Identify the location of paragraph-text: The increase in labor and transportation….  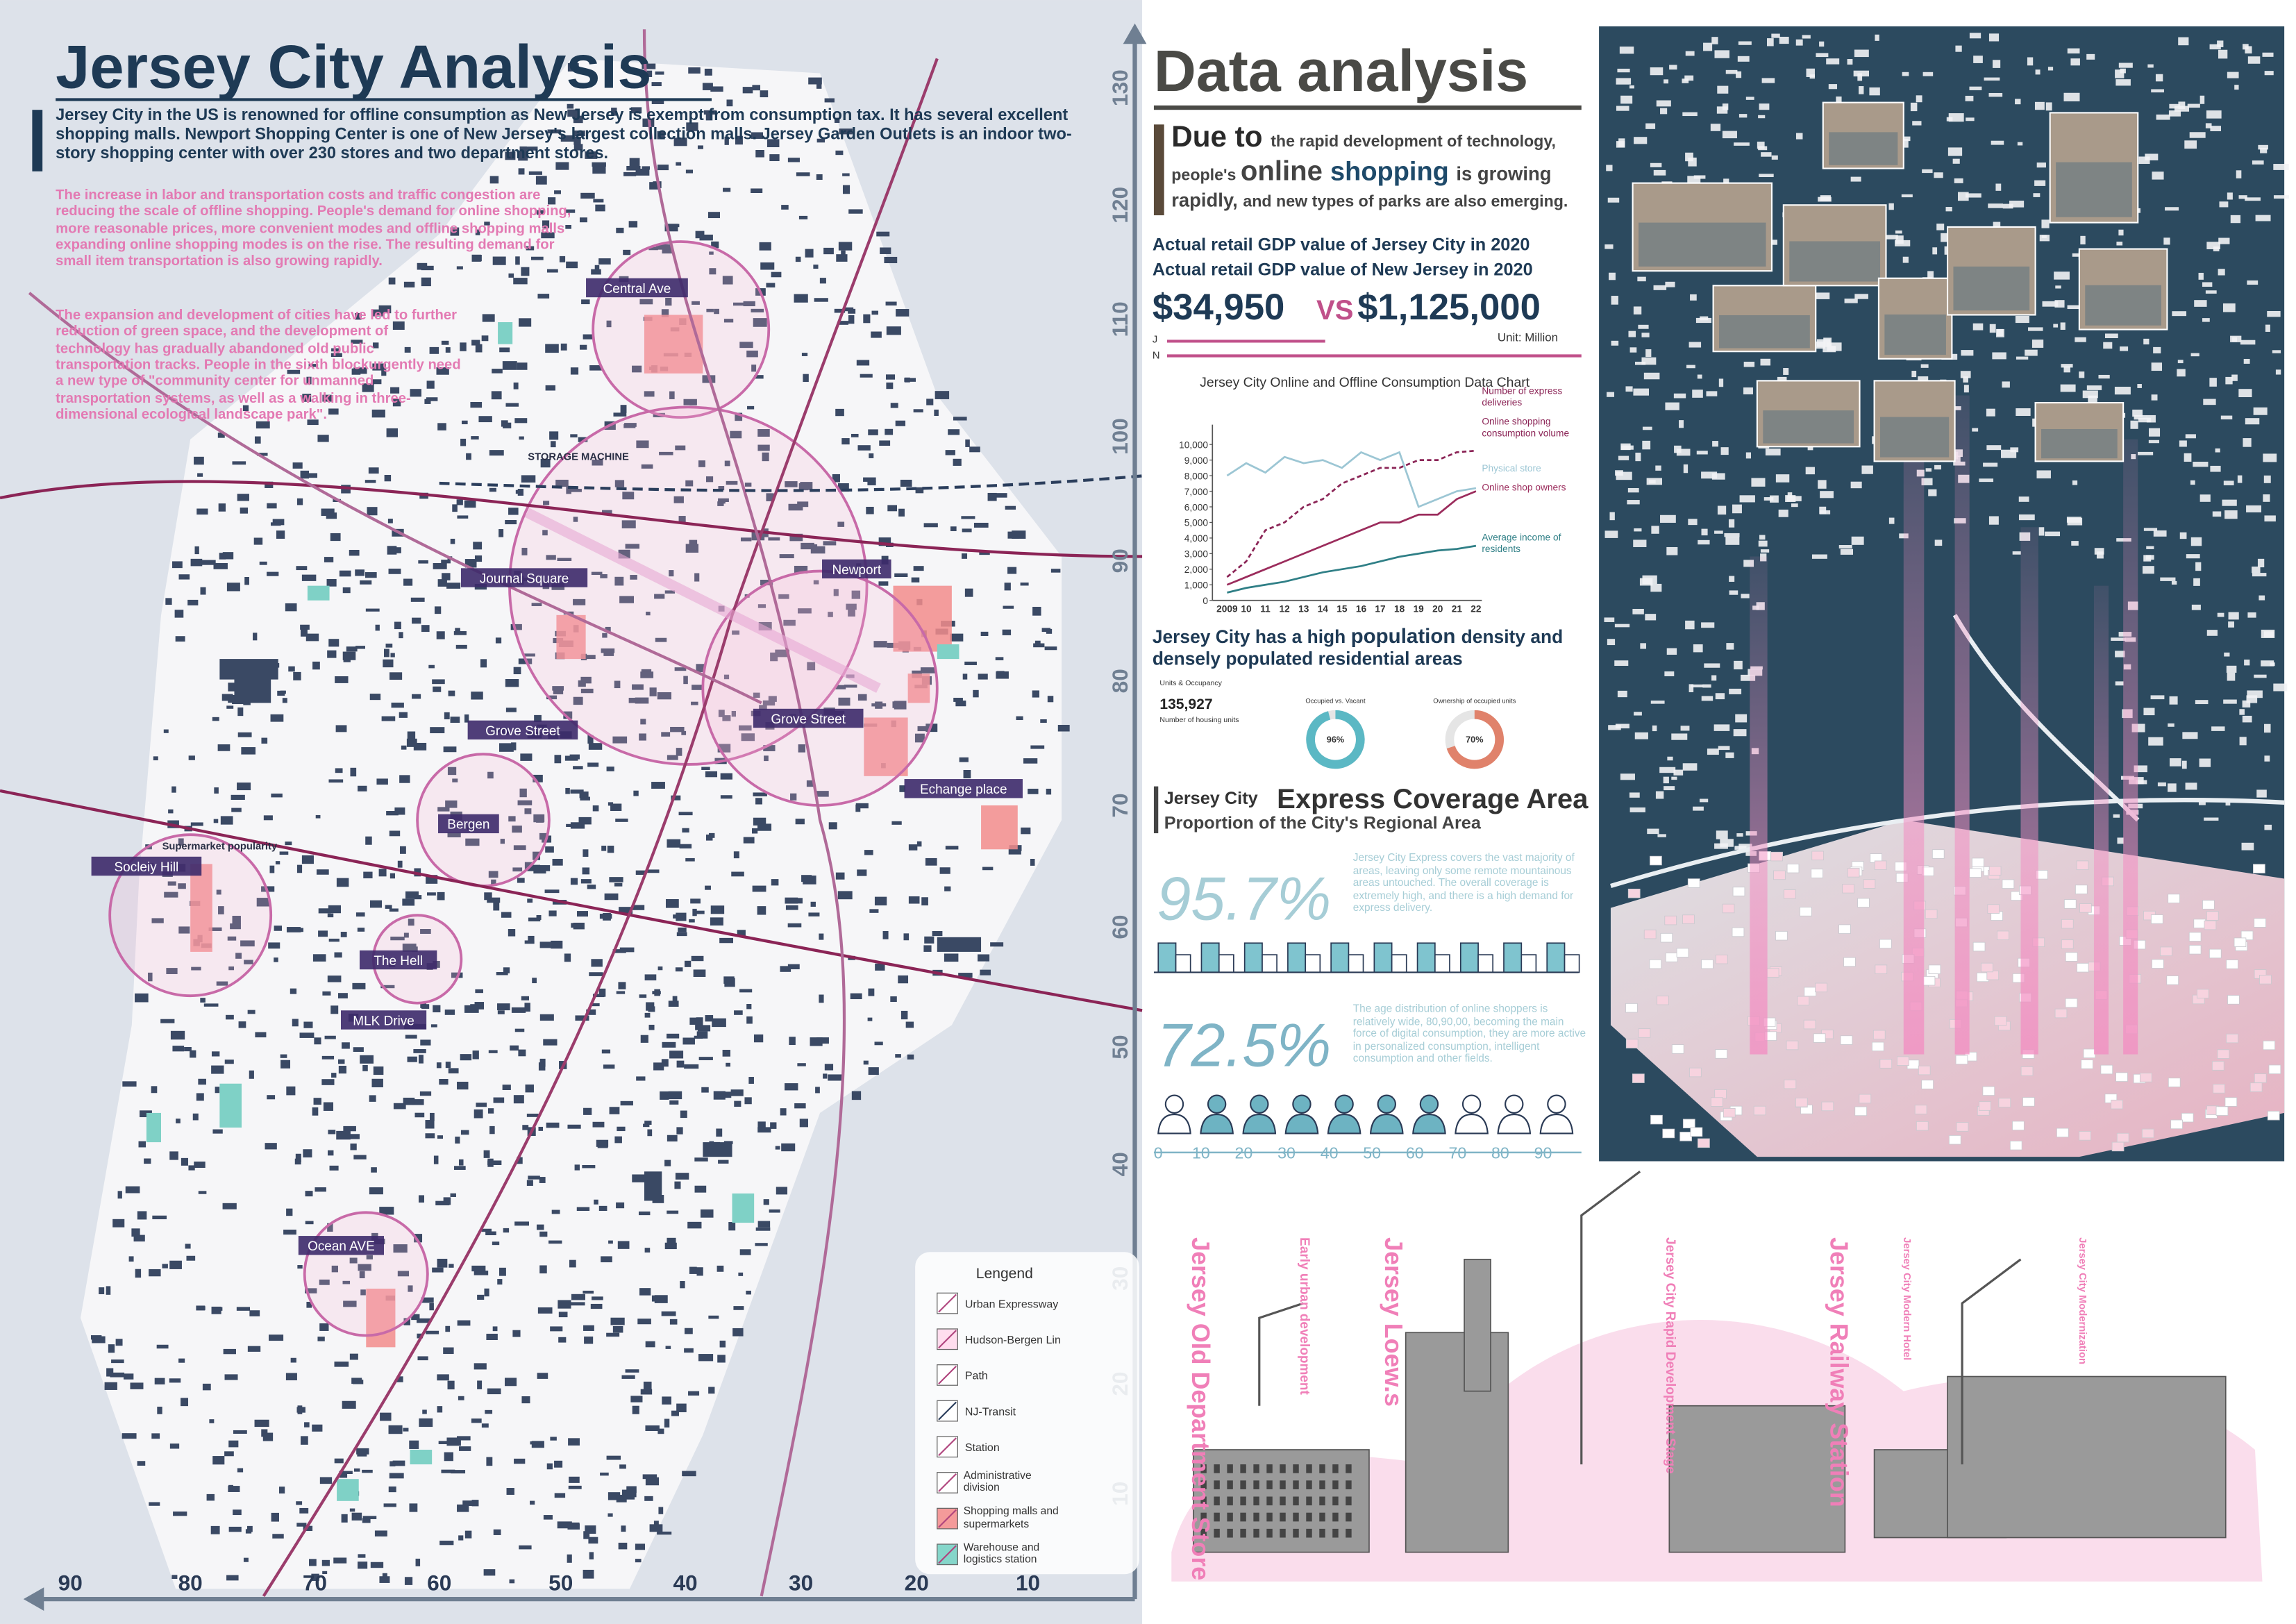
(313, 228).